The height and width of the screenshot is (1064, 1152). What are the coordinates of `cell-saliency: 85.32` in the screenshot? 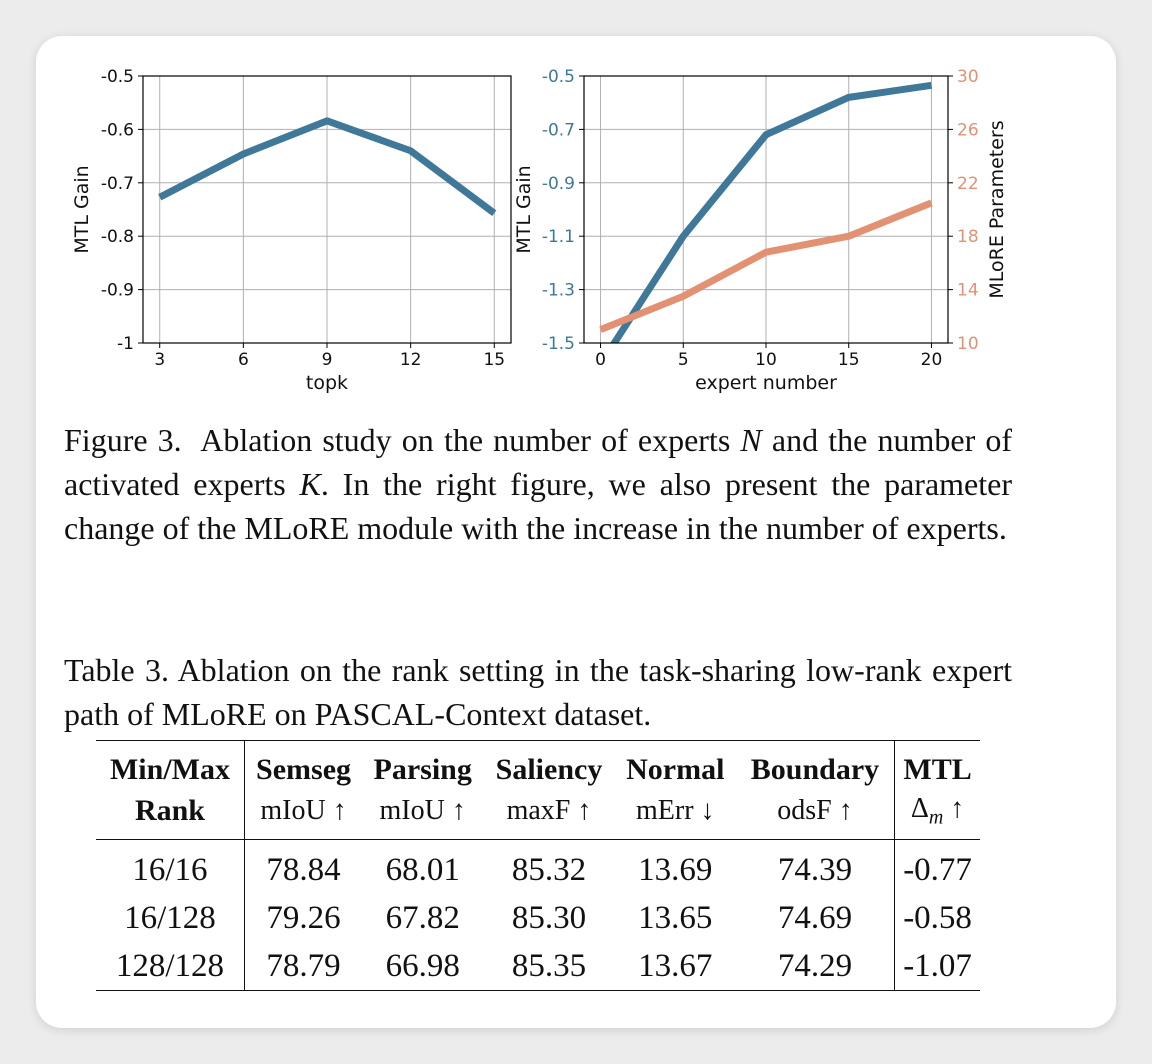 It's located at (549, 869).